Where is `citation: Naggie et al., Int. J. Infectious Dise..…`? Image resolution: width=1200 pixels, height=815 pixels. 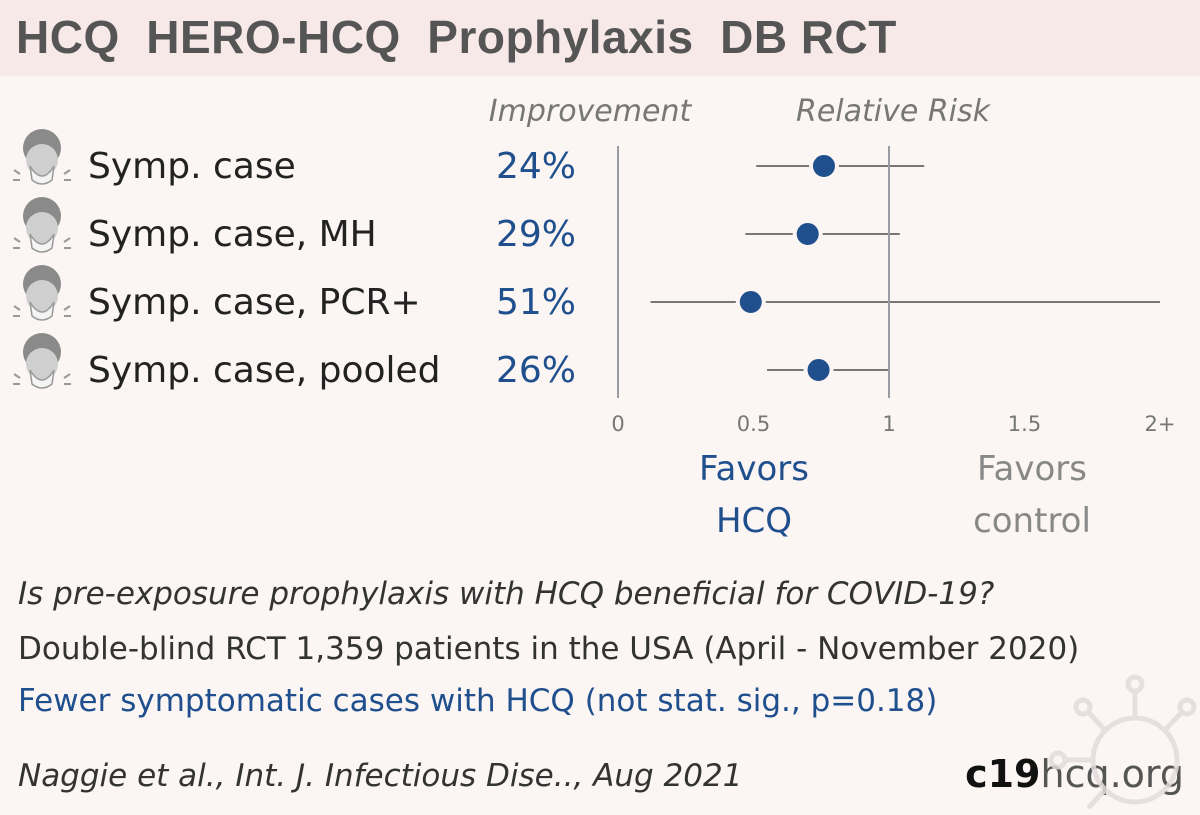
citation: Naggie et al., Int. J. Infectious Dise..… is located at coordinates (380, 776).